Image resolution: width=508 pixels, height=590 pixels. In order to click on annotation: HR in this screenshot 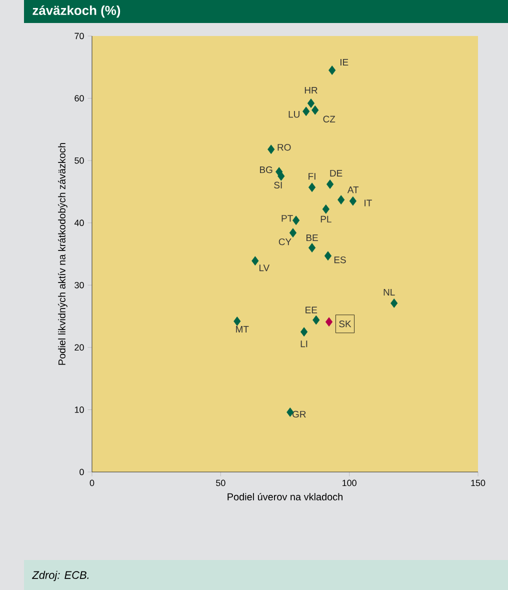, I will do `click(311, 90)`.